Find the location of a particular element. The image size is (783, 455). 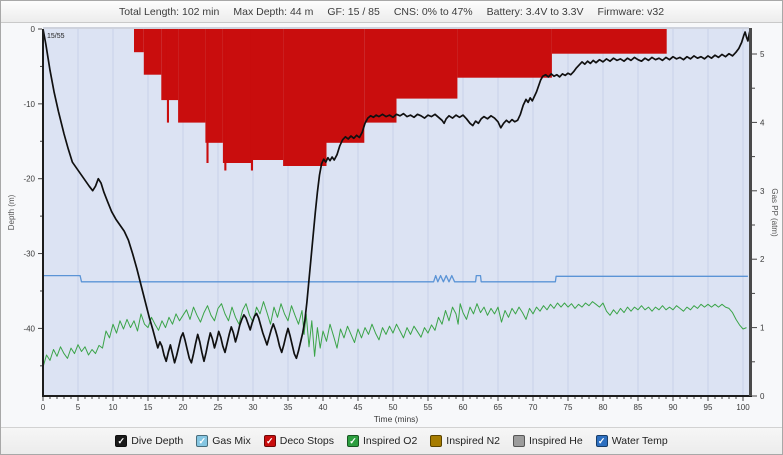

legend-label: Gas Mix is located at coordinates (231, 441).